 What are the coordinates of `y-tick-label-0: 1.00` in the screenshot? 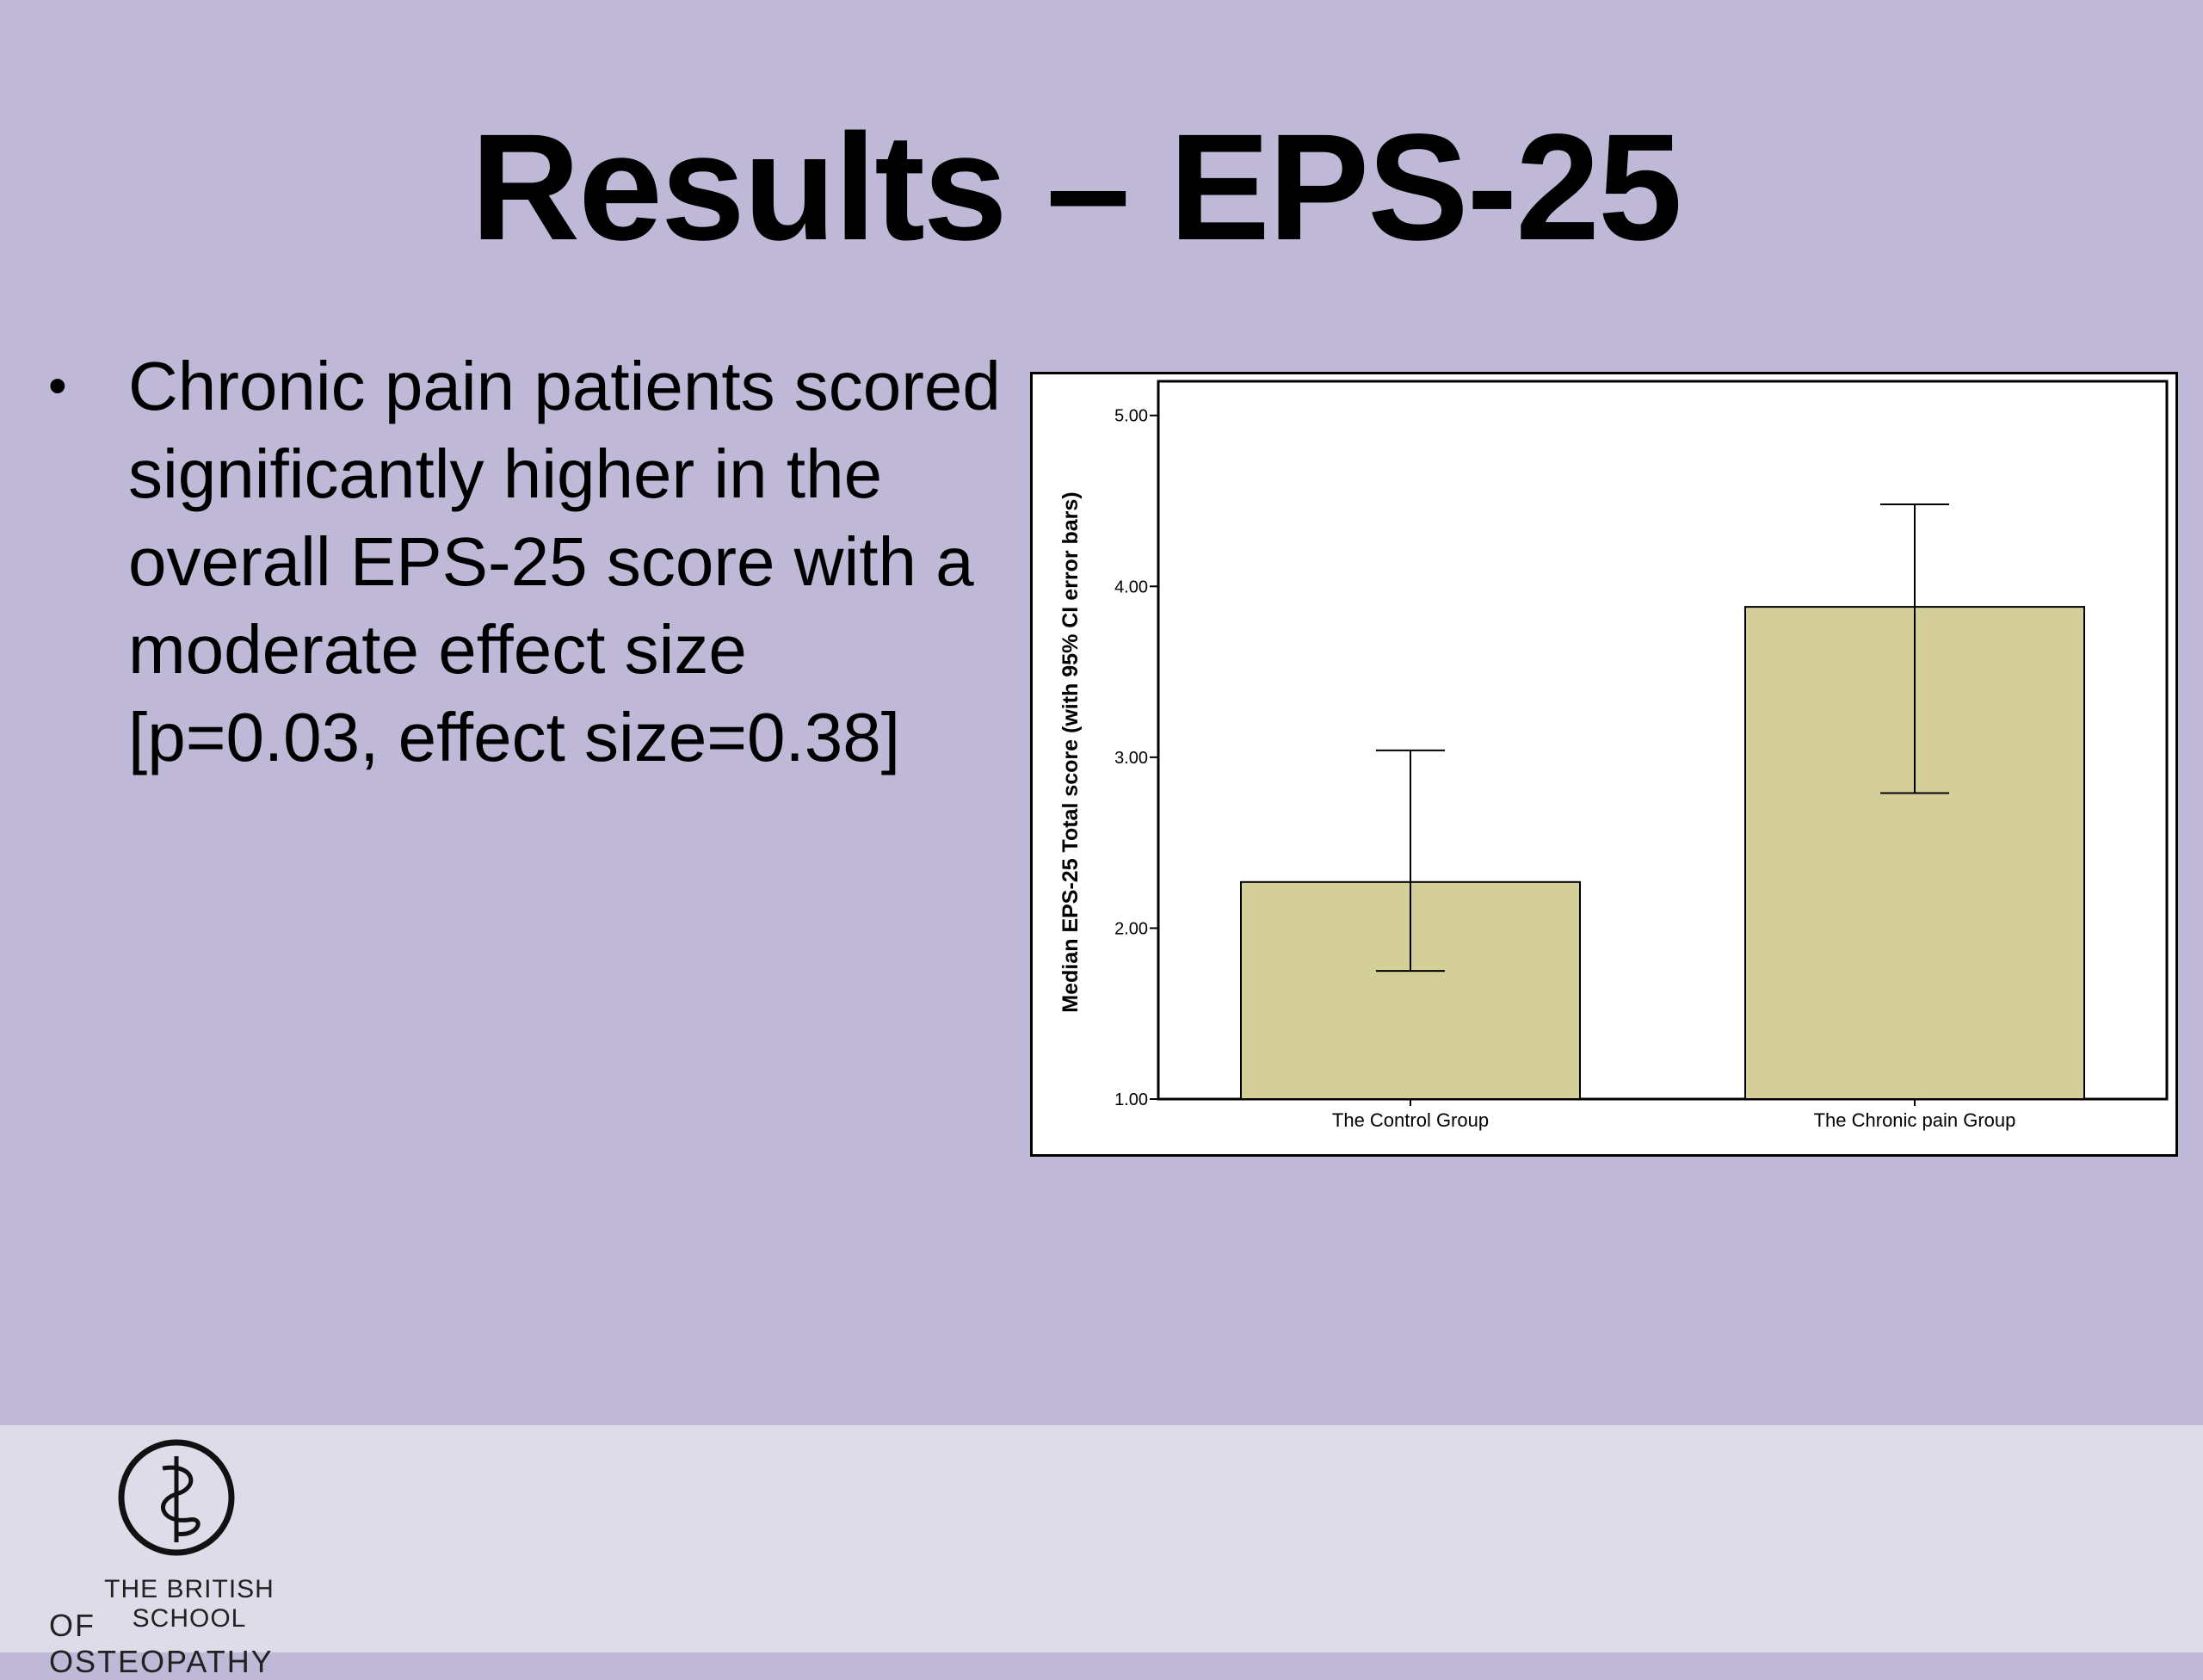 It's located at (1131, 1099).